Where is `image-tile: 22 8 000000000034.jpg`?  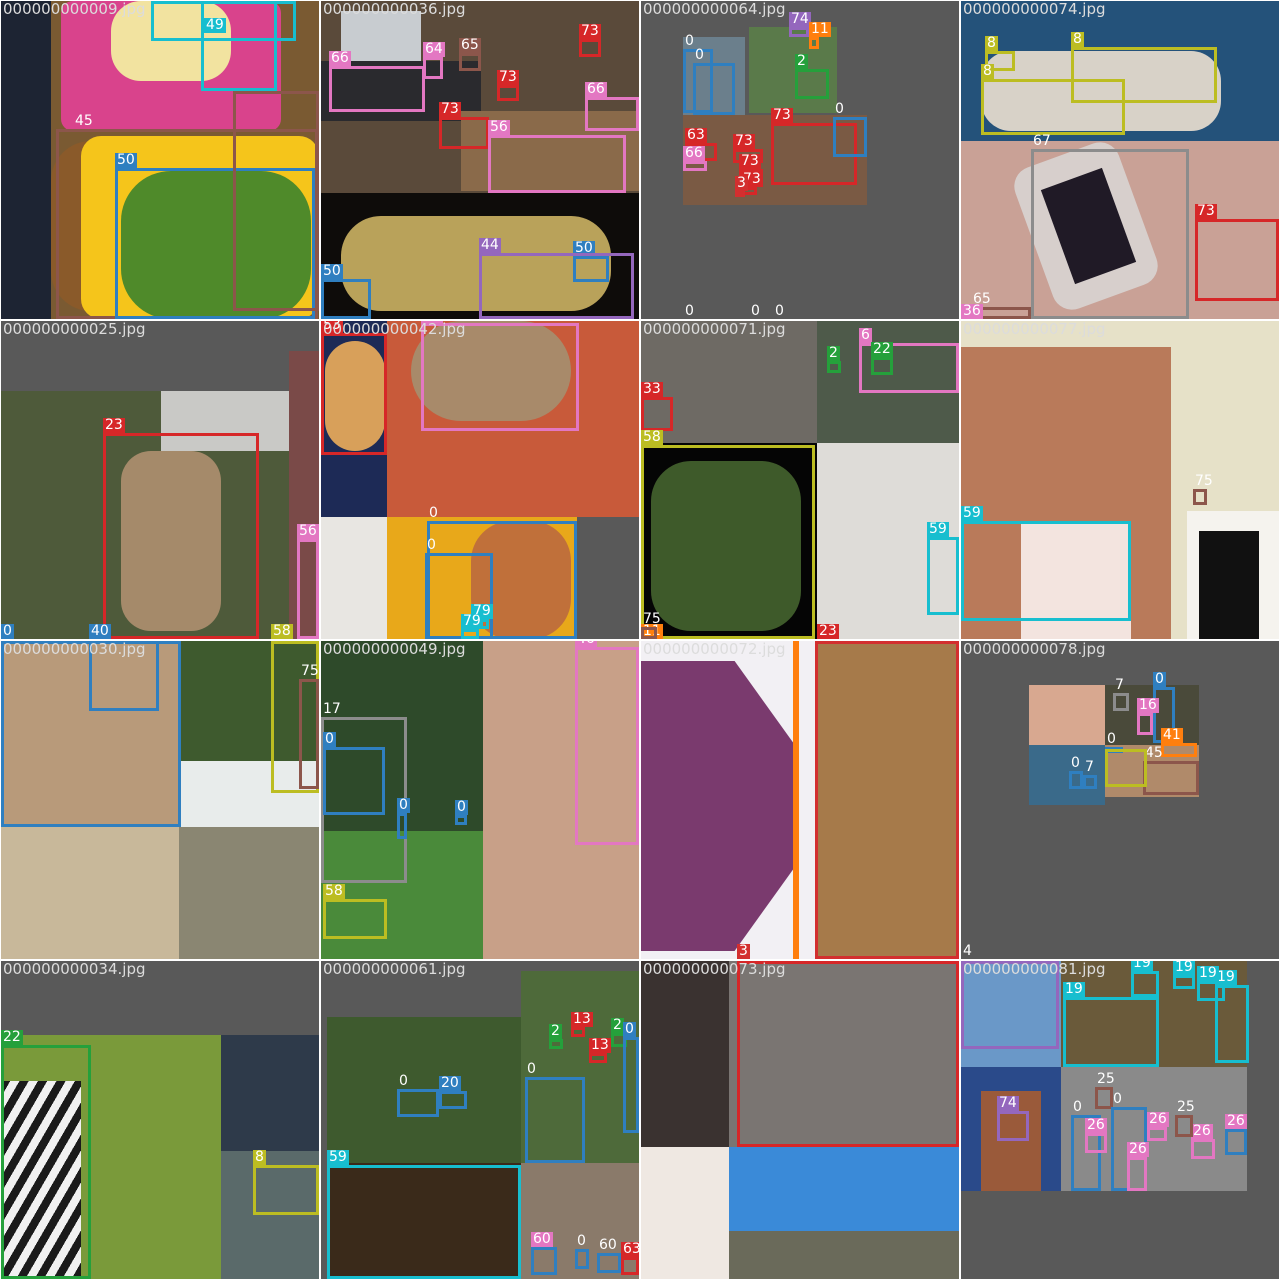
image-tile: 22 8 000000000034.jpg is located at coordinates (160, 1120).